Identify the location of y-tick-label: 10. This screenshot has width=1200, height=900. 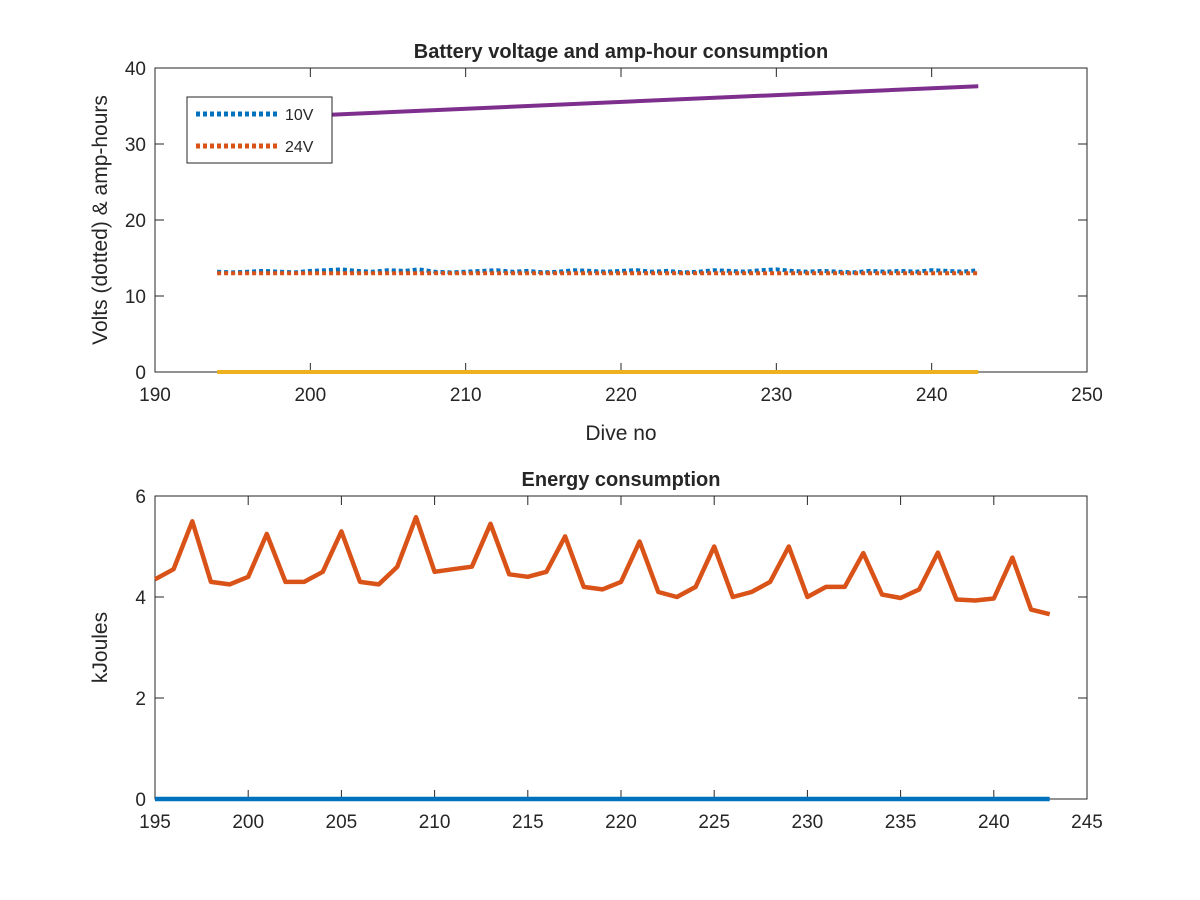
(135, 297).